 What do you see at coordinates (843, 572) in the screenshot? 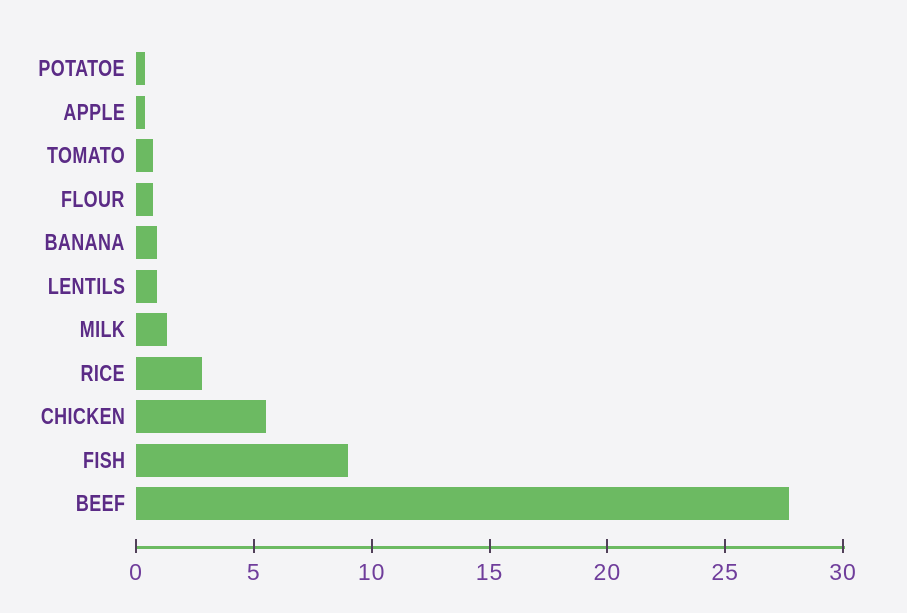
I see `axis-tick-label: 30` at bounding box center [843, 572].